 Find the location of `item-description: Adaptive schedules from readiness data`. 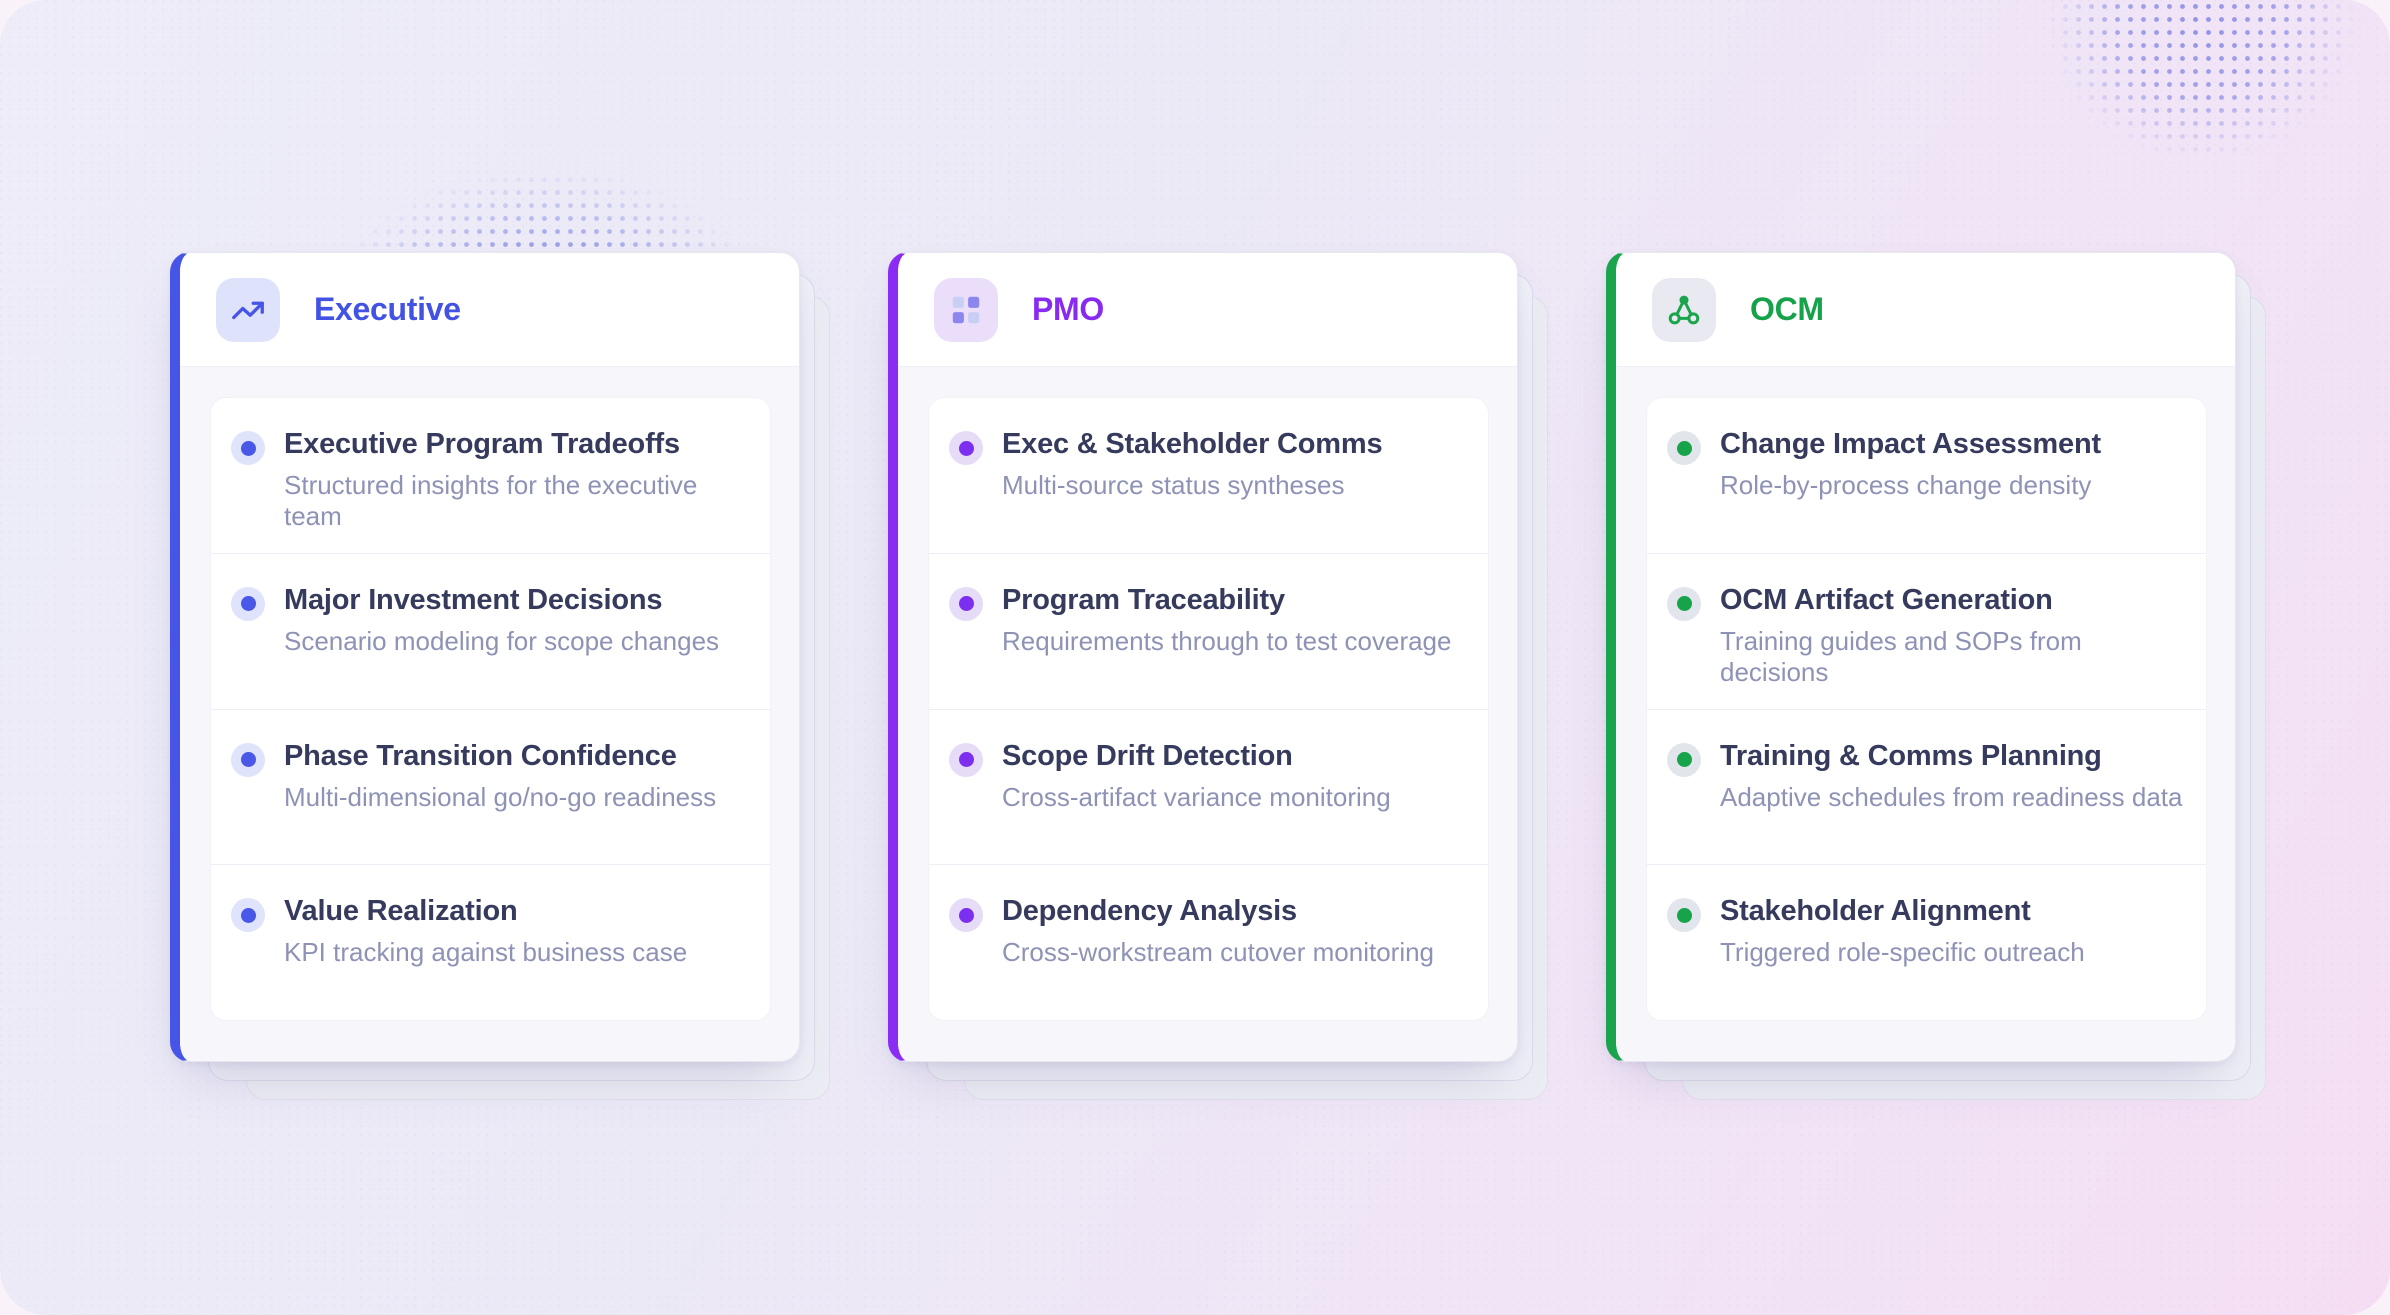

item-description: Adaptive schedules from readiness data is located at coordinates (1951, 796).